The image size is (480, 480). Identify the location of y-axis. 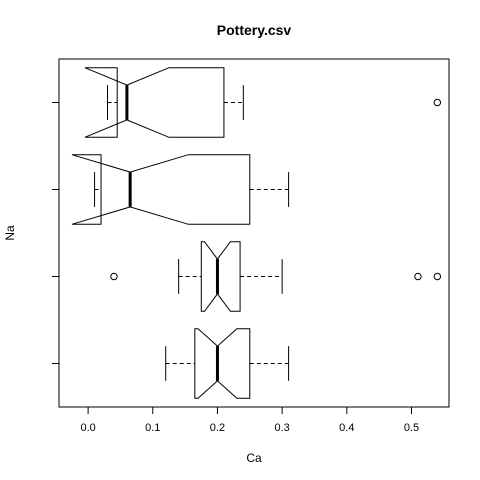
(56, 233).